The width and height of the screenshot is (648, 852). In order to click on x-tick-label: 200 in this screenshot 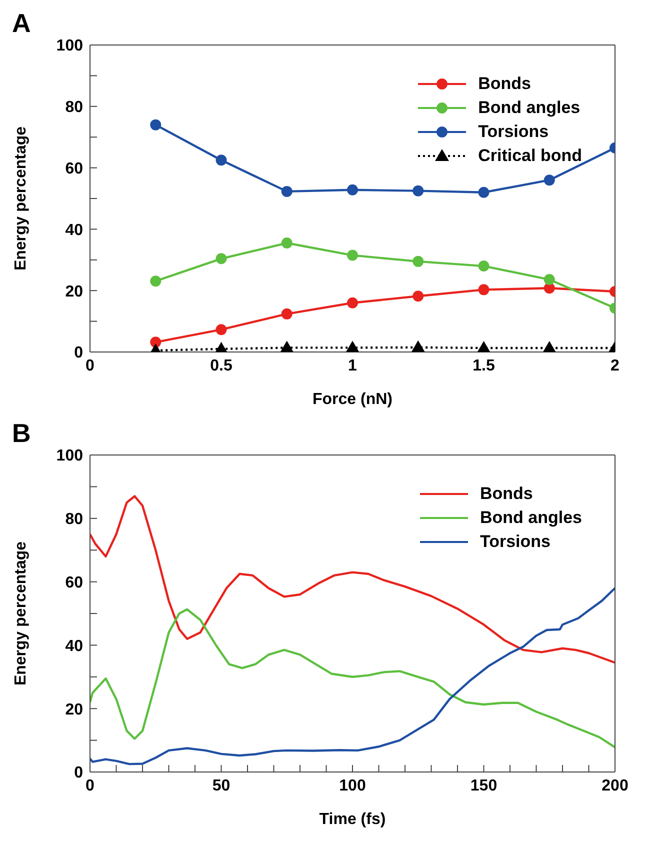, I will do `click(615, 785)`.